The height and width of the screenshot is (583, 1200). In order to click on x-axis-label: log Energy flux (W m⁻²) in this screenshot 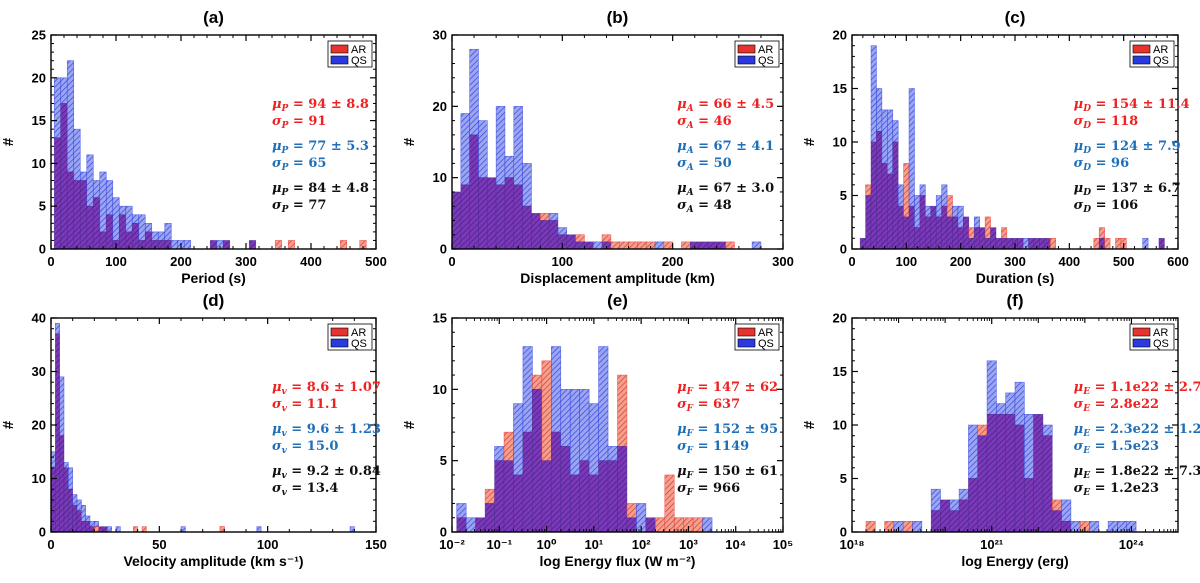, I will do `click(618, 561)`.